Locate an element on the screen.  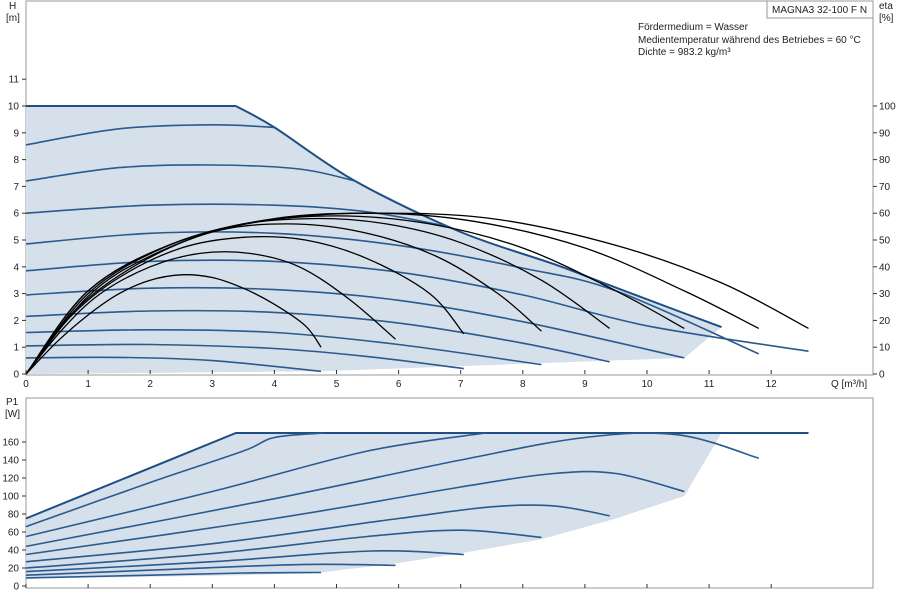
y-tick-label-p1: 40 is located at coordinates (14, 551).